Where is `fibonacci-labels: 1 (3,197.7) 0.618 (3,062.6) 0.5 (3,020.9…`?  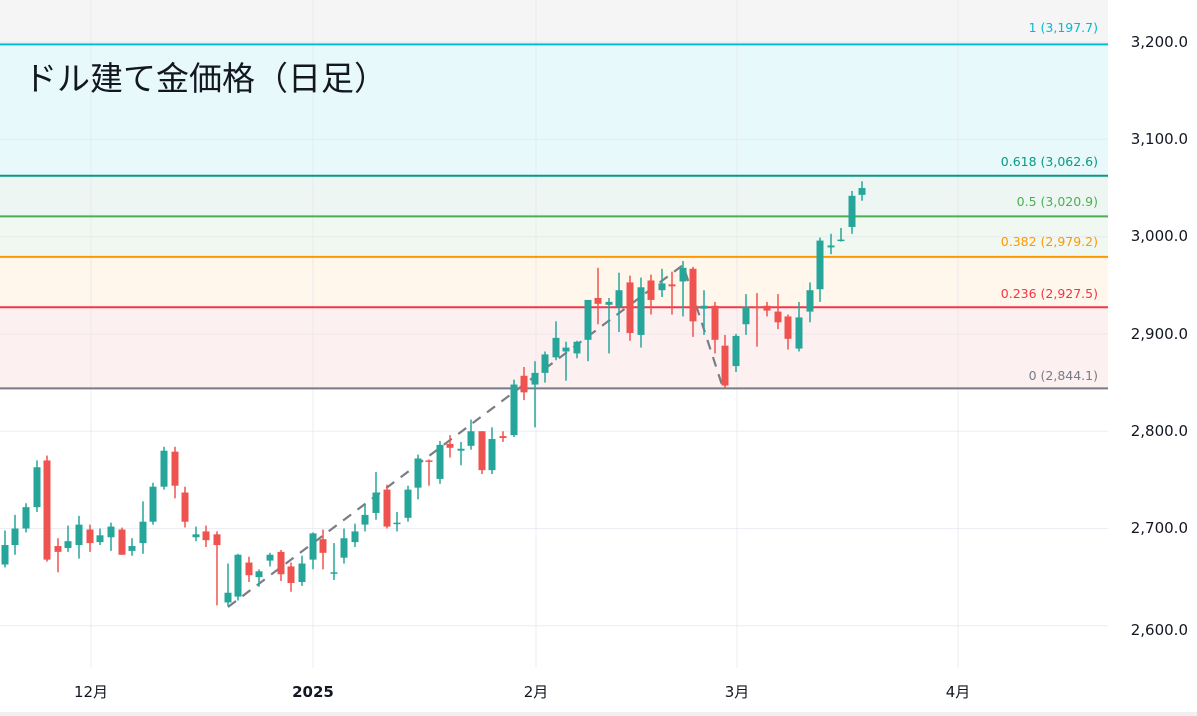 fibonacci-labels: 1 (3,197.7) 0.618 (3,062.6) 0.5 (3,020.9… is located at coordinates (1049, 201).